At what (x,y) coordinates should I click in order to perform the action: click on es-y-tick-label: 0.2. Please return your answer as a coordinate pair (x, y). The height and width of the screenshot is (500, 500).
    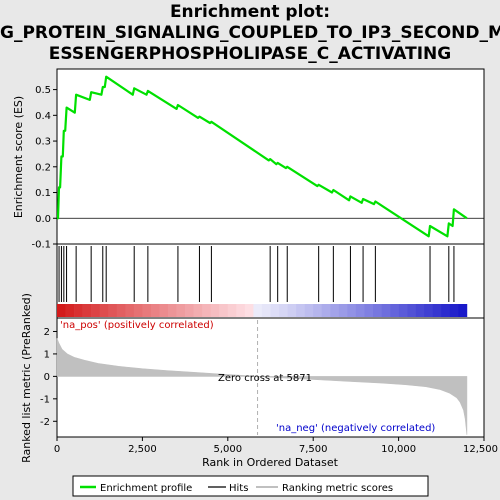
    Looking at the image, I should click on (43, 167).